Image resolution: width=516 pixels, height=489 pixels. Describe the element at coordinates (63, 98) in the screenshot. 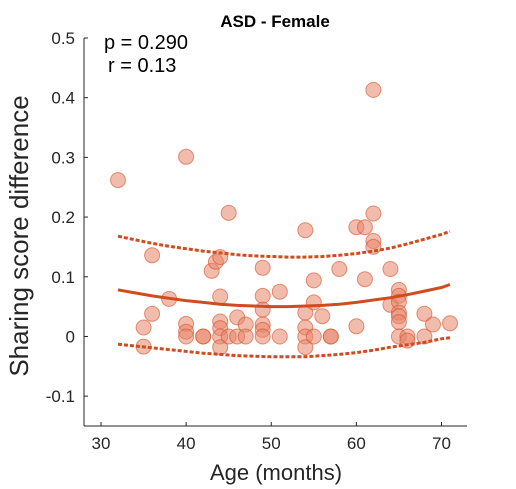

I see `y-tick-label: 0.4` at that location.